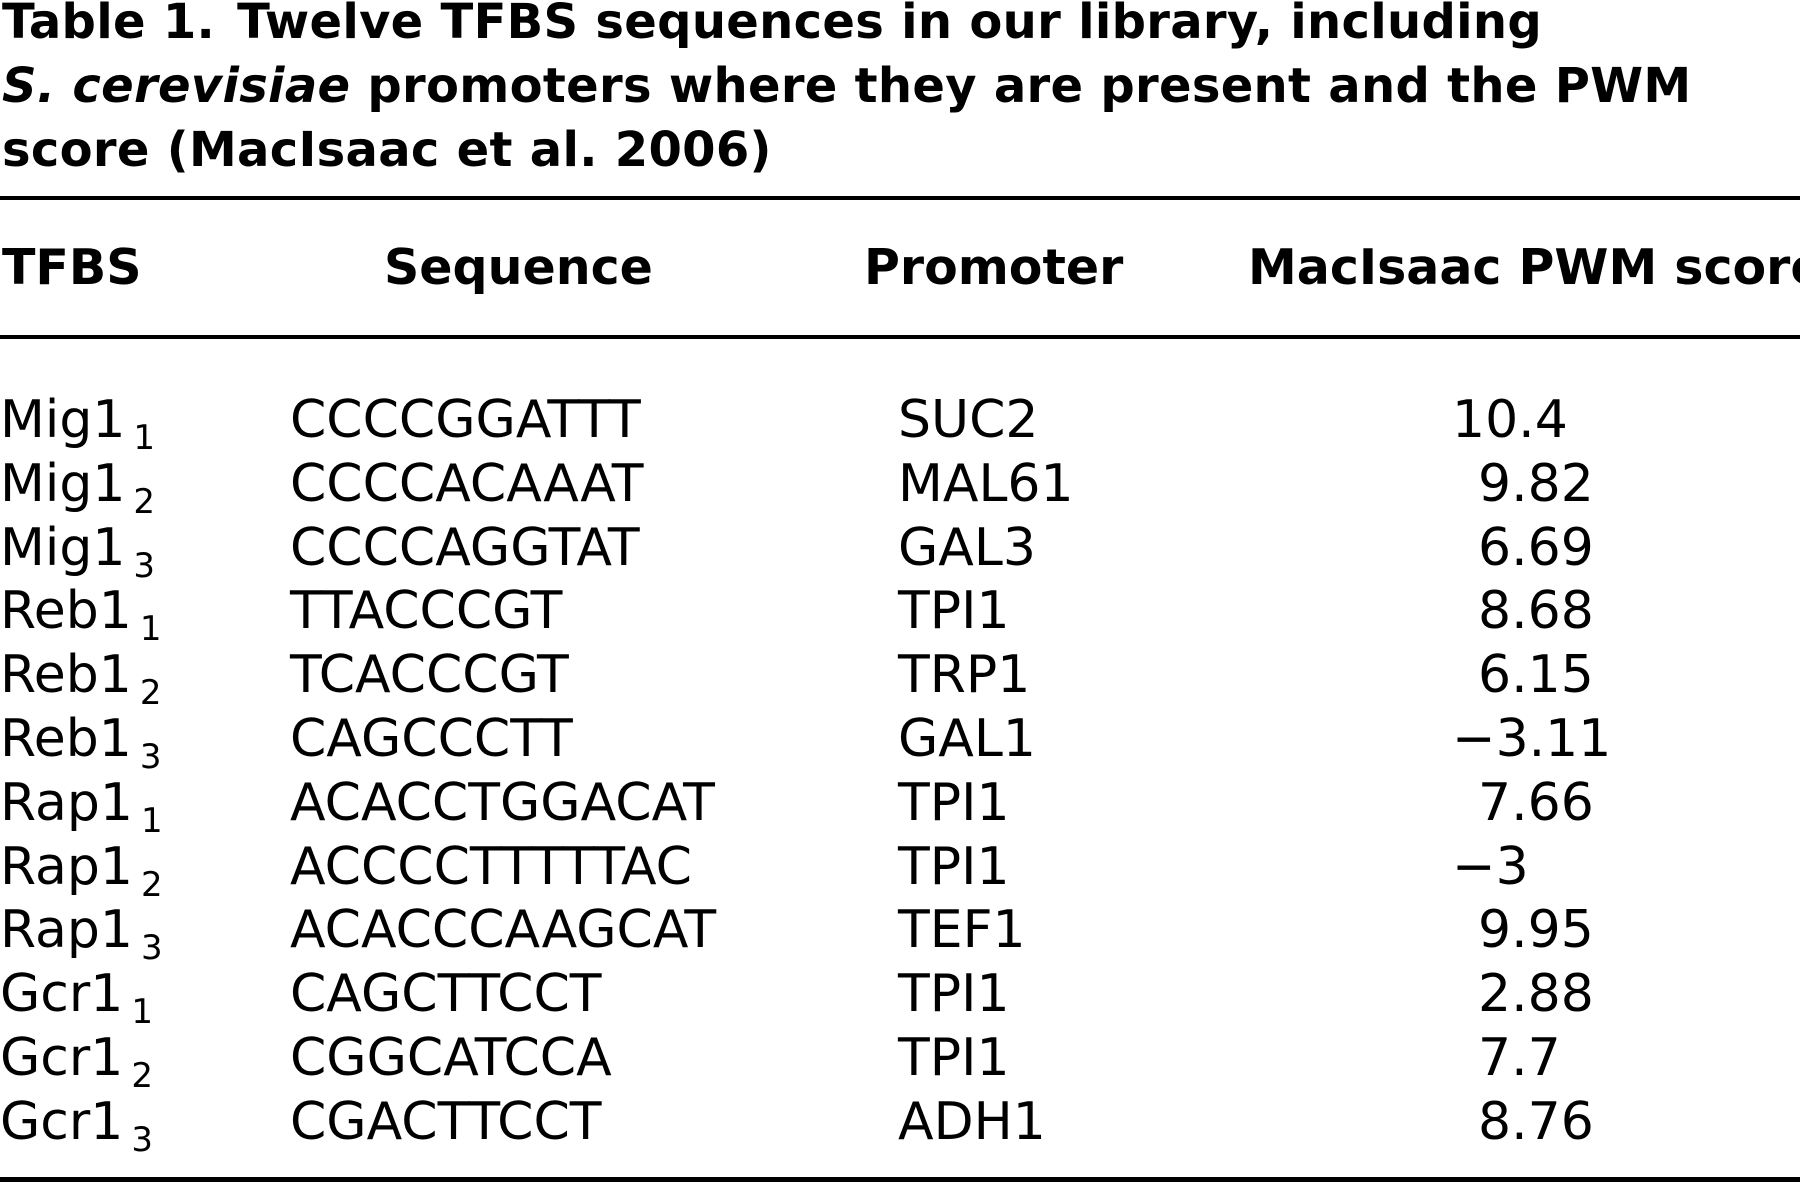  What do you see at coordinates (446, 1122) in the screenshot?
I see `sequence-cell: CGACTTCCT` at bounding box center [446, 1122].